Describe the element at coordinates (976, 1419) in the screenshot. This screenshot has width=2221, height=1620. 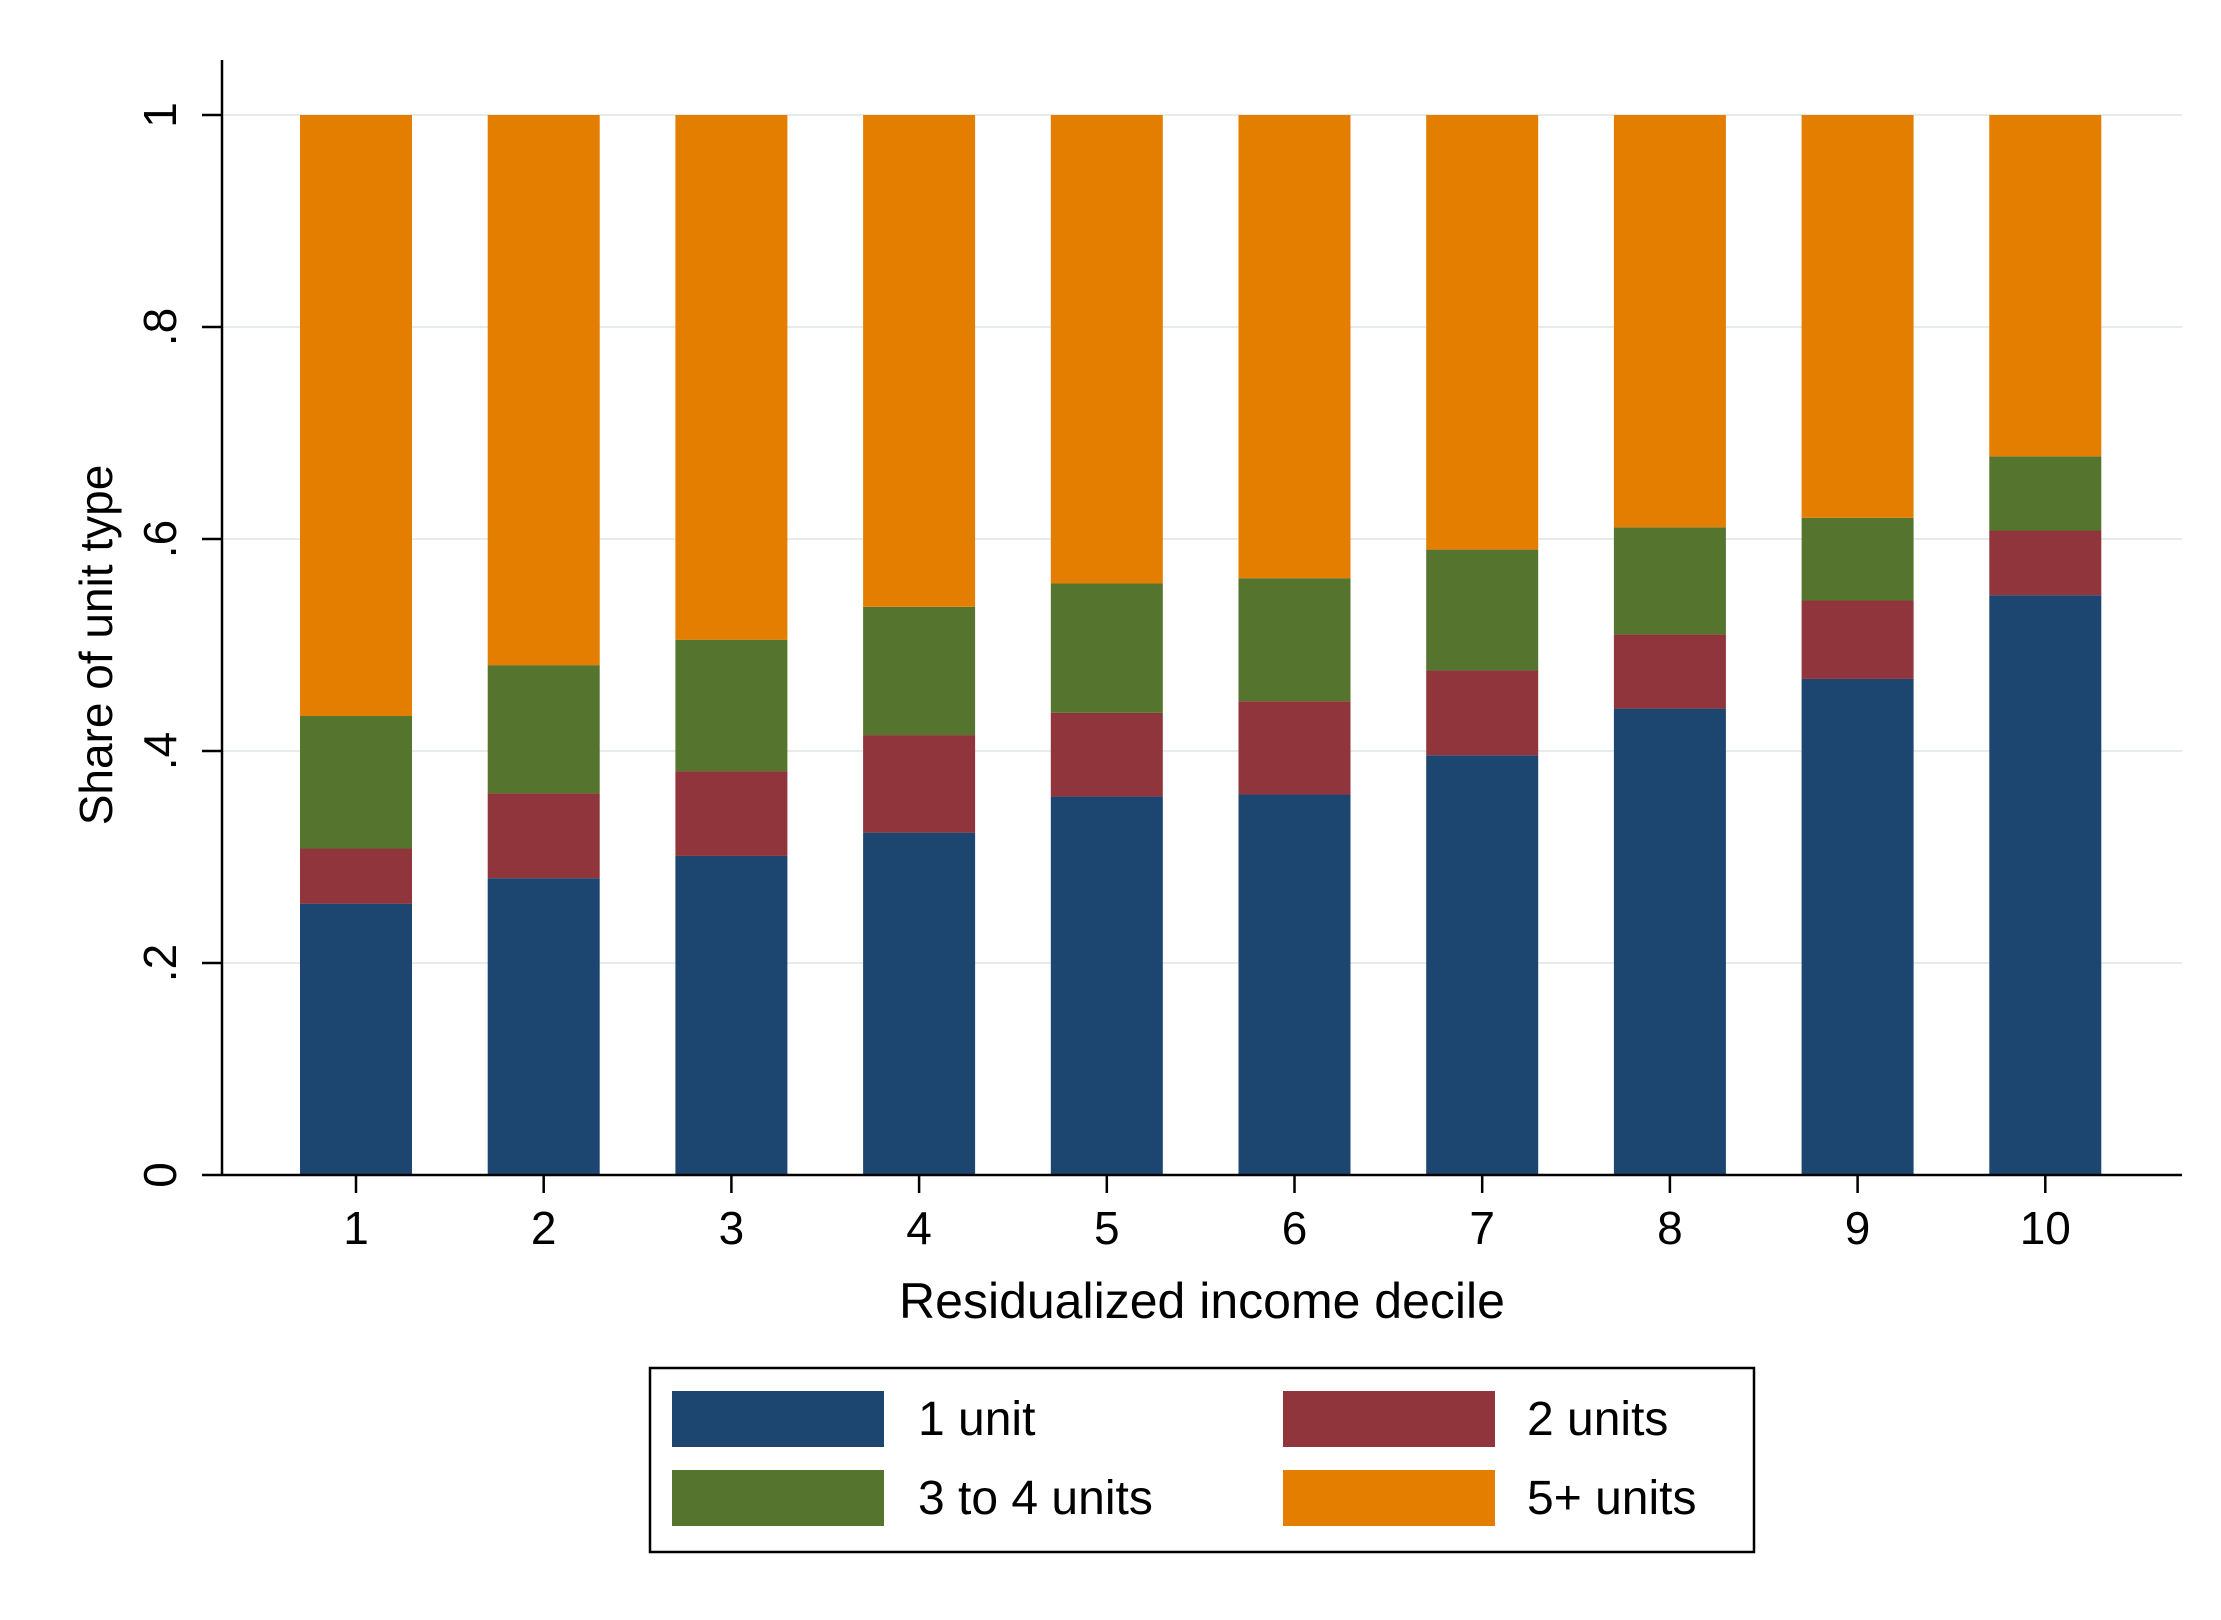
I see `legend-label-1: 1 unit` at that location.